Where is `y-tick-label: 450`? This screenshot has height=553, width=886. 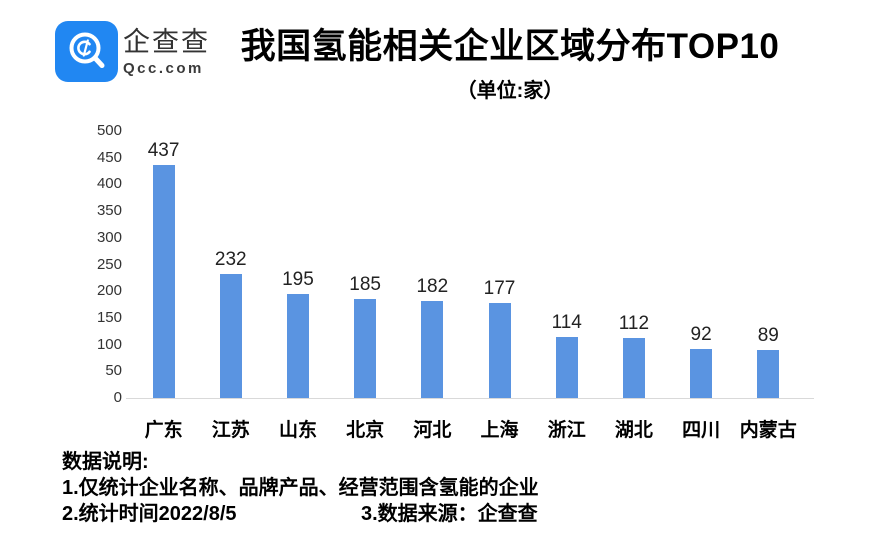
y-tick-label: 450 is located at coordinates (109, 157).